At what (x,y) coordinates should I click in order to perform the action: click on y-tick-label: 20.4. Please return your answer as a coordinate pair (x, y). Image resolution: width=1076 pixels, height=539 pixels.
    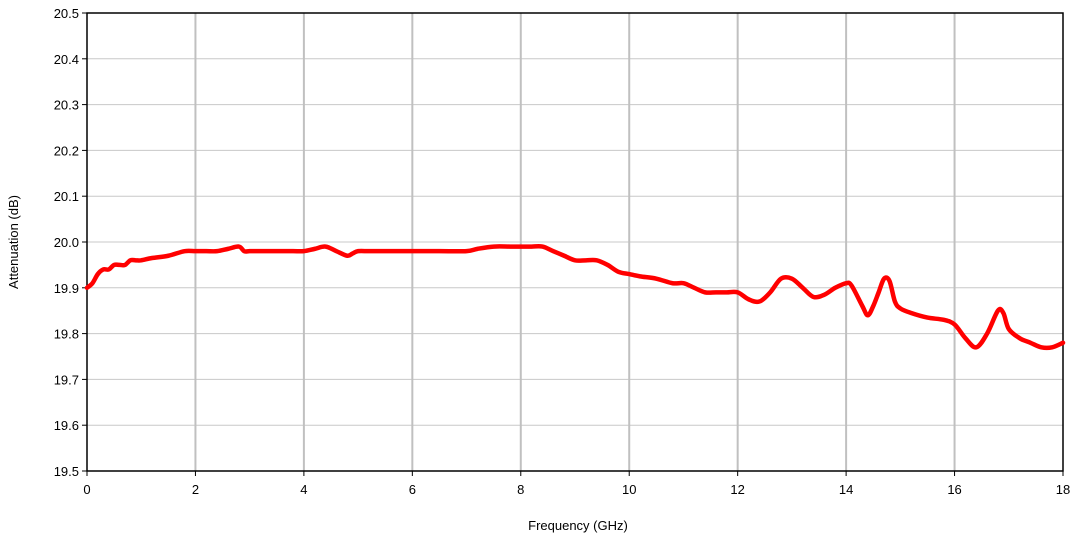
    Looking at the image, I should click on (66, 59).